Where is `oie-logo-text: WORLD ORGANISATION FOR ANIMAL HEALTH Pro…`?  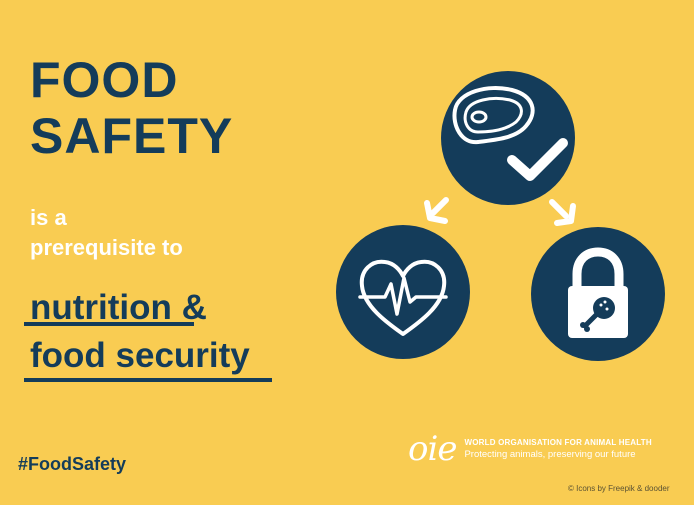
oie-logo-text: WORLD ORGANISATION FOR ANIMAL HEALTH Pro… is located at coordinates (557, 449).